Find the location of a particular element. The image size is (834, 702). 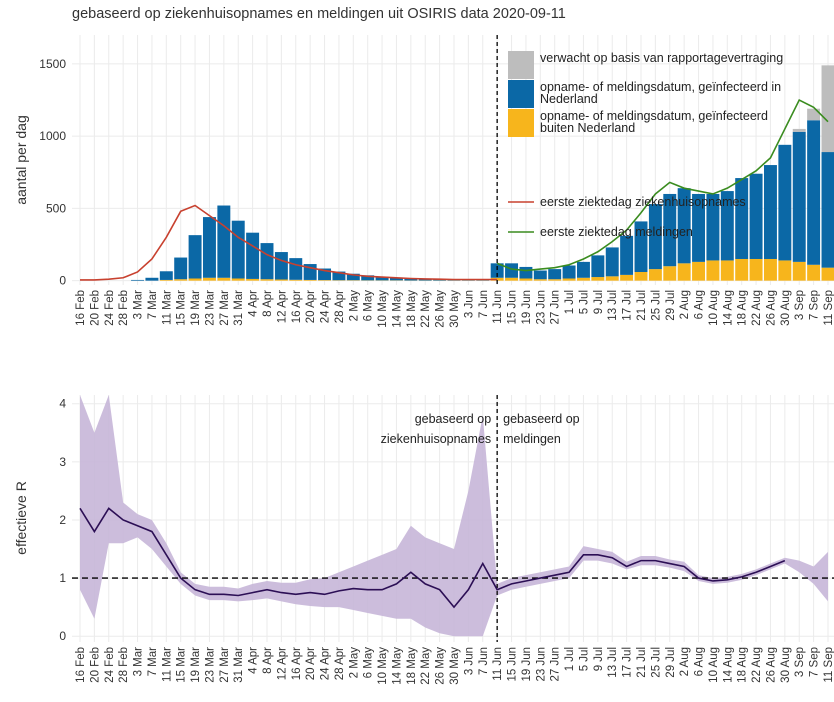

x-tick-label: 24 Apr is located at coordinates (326, 663).